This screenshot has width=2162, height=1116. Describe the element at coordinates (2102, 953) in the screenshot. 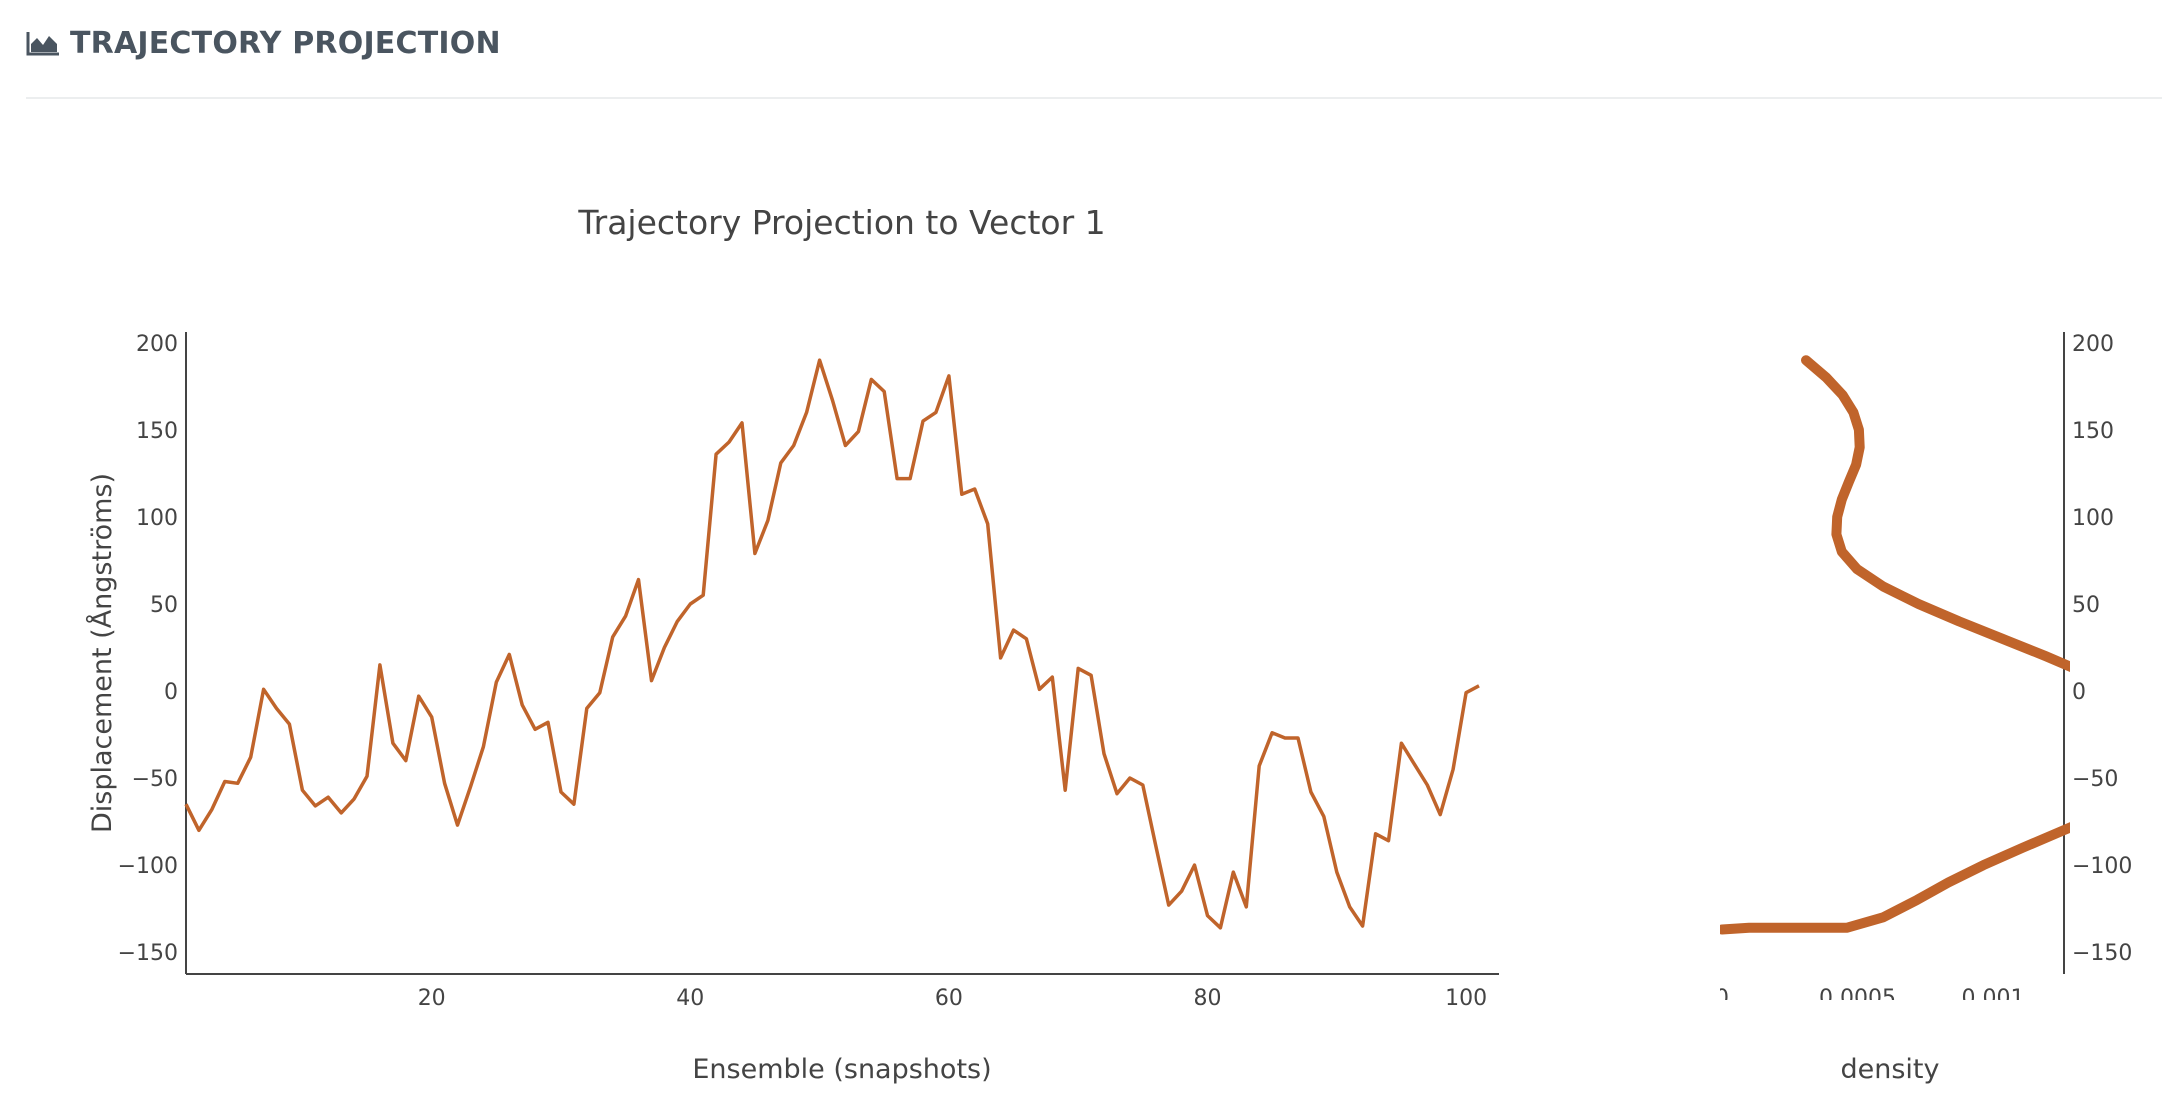

I see `density-y-tick-label: −150` at that location.